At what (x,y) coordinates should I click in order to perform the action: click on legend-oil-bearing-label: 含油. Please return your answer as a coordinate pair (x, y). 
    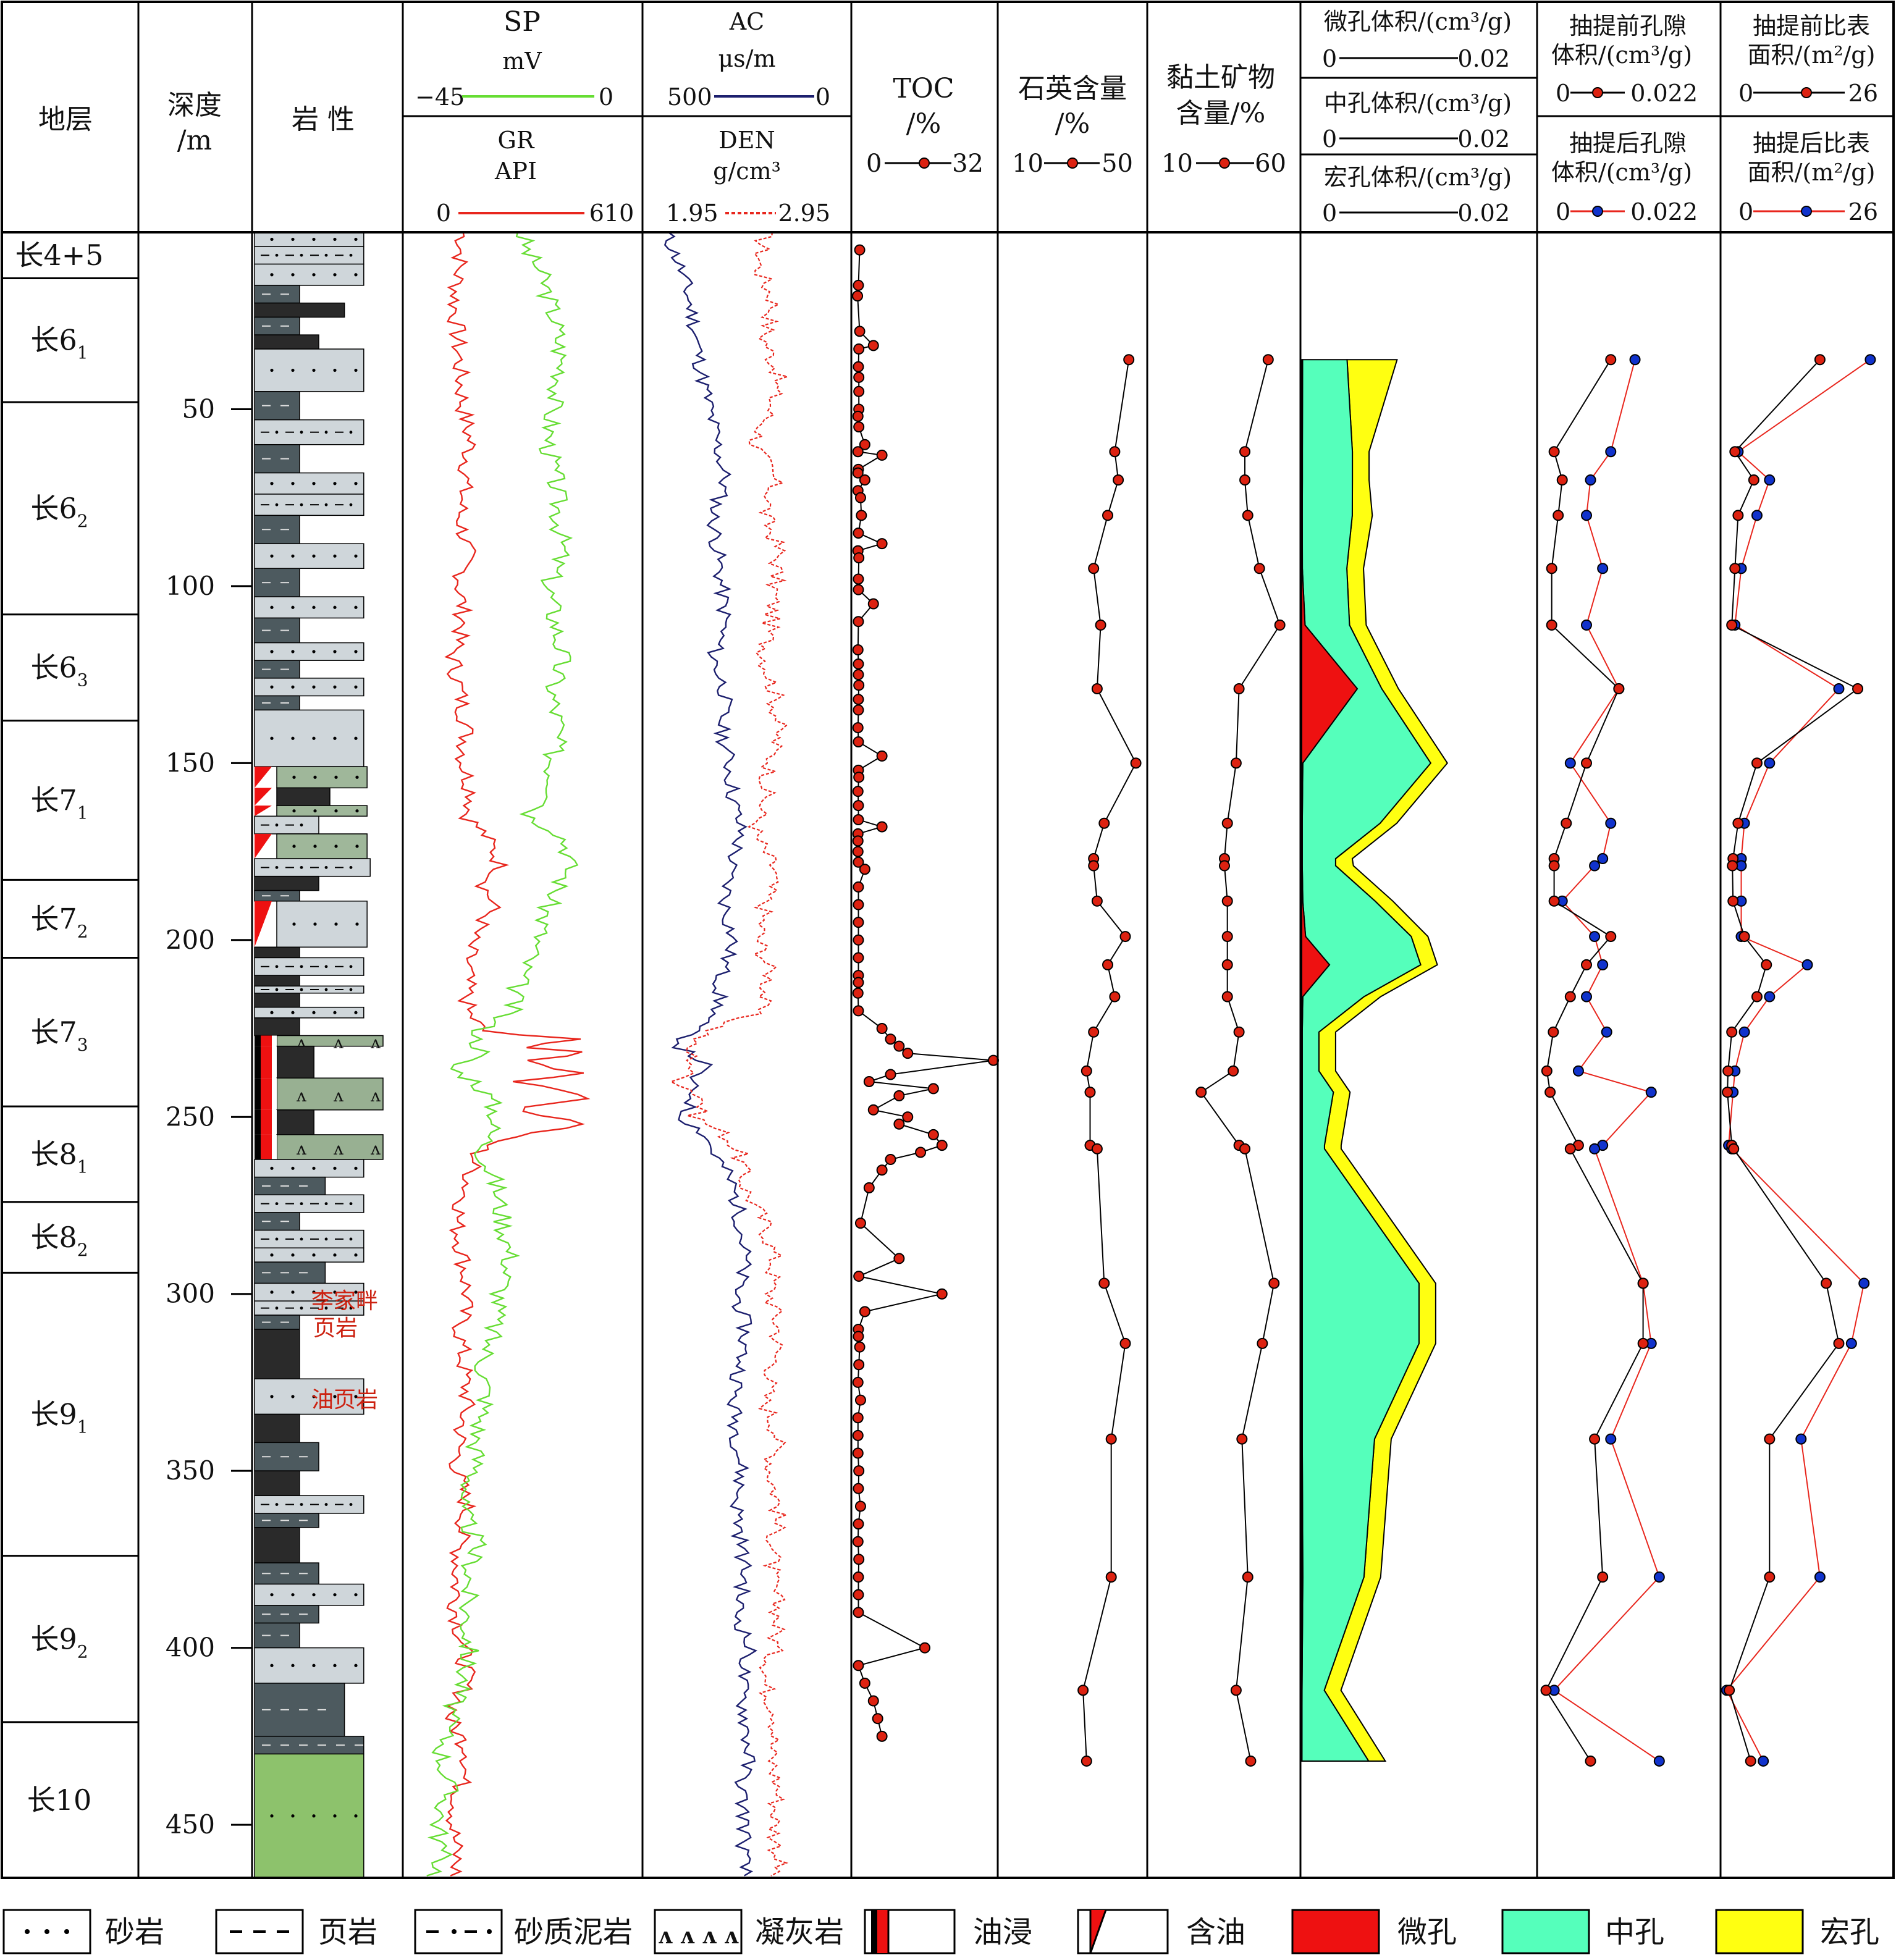
    Looking at the image, I should click on (1215, 1932).